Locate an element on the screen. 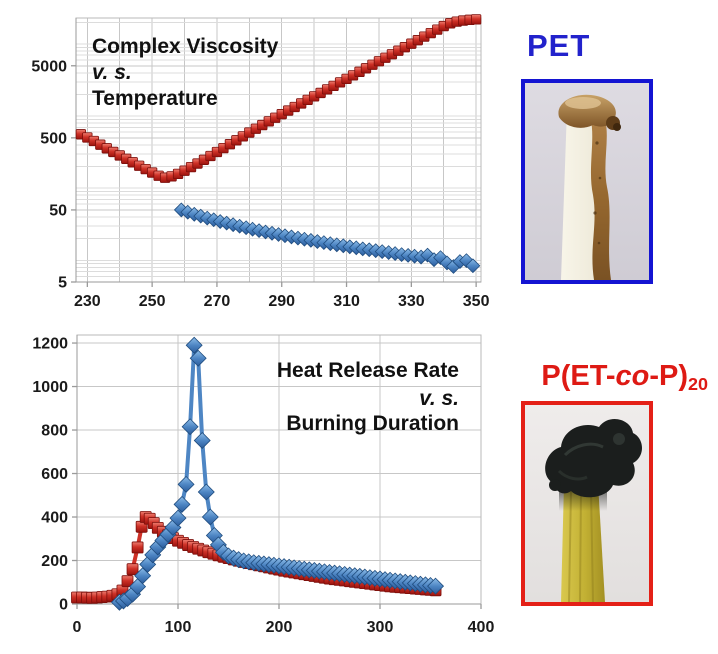 Image resolution: width=718 pixels, height=654 pixels. copolymer-char-photo is located at coordinates (587, 503).